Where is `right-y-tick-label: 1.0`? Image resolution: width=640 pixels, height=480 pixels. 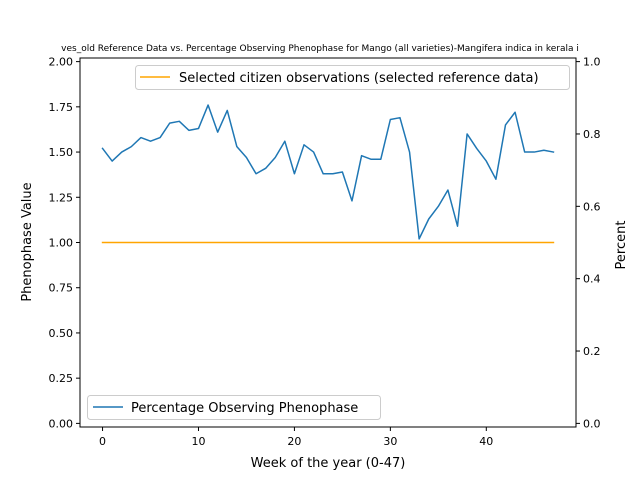
right-y-tick-label: 1.0 is located at coordinates (592, 62).